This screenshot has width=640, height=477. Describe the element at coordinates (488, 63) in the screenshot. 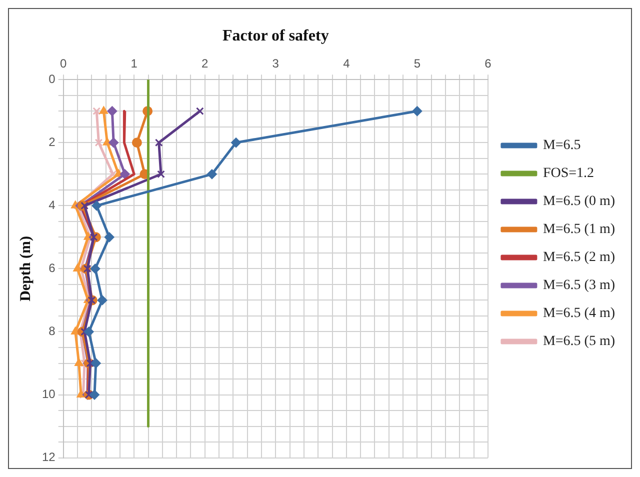

I see `x-tick-label: 6` at that location.